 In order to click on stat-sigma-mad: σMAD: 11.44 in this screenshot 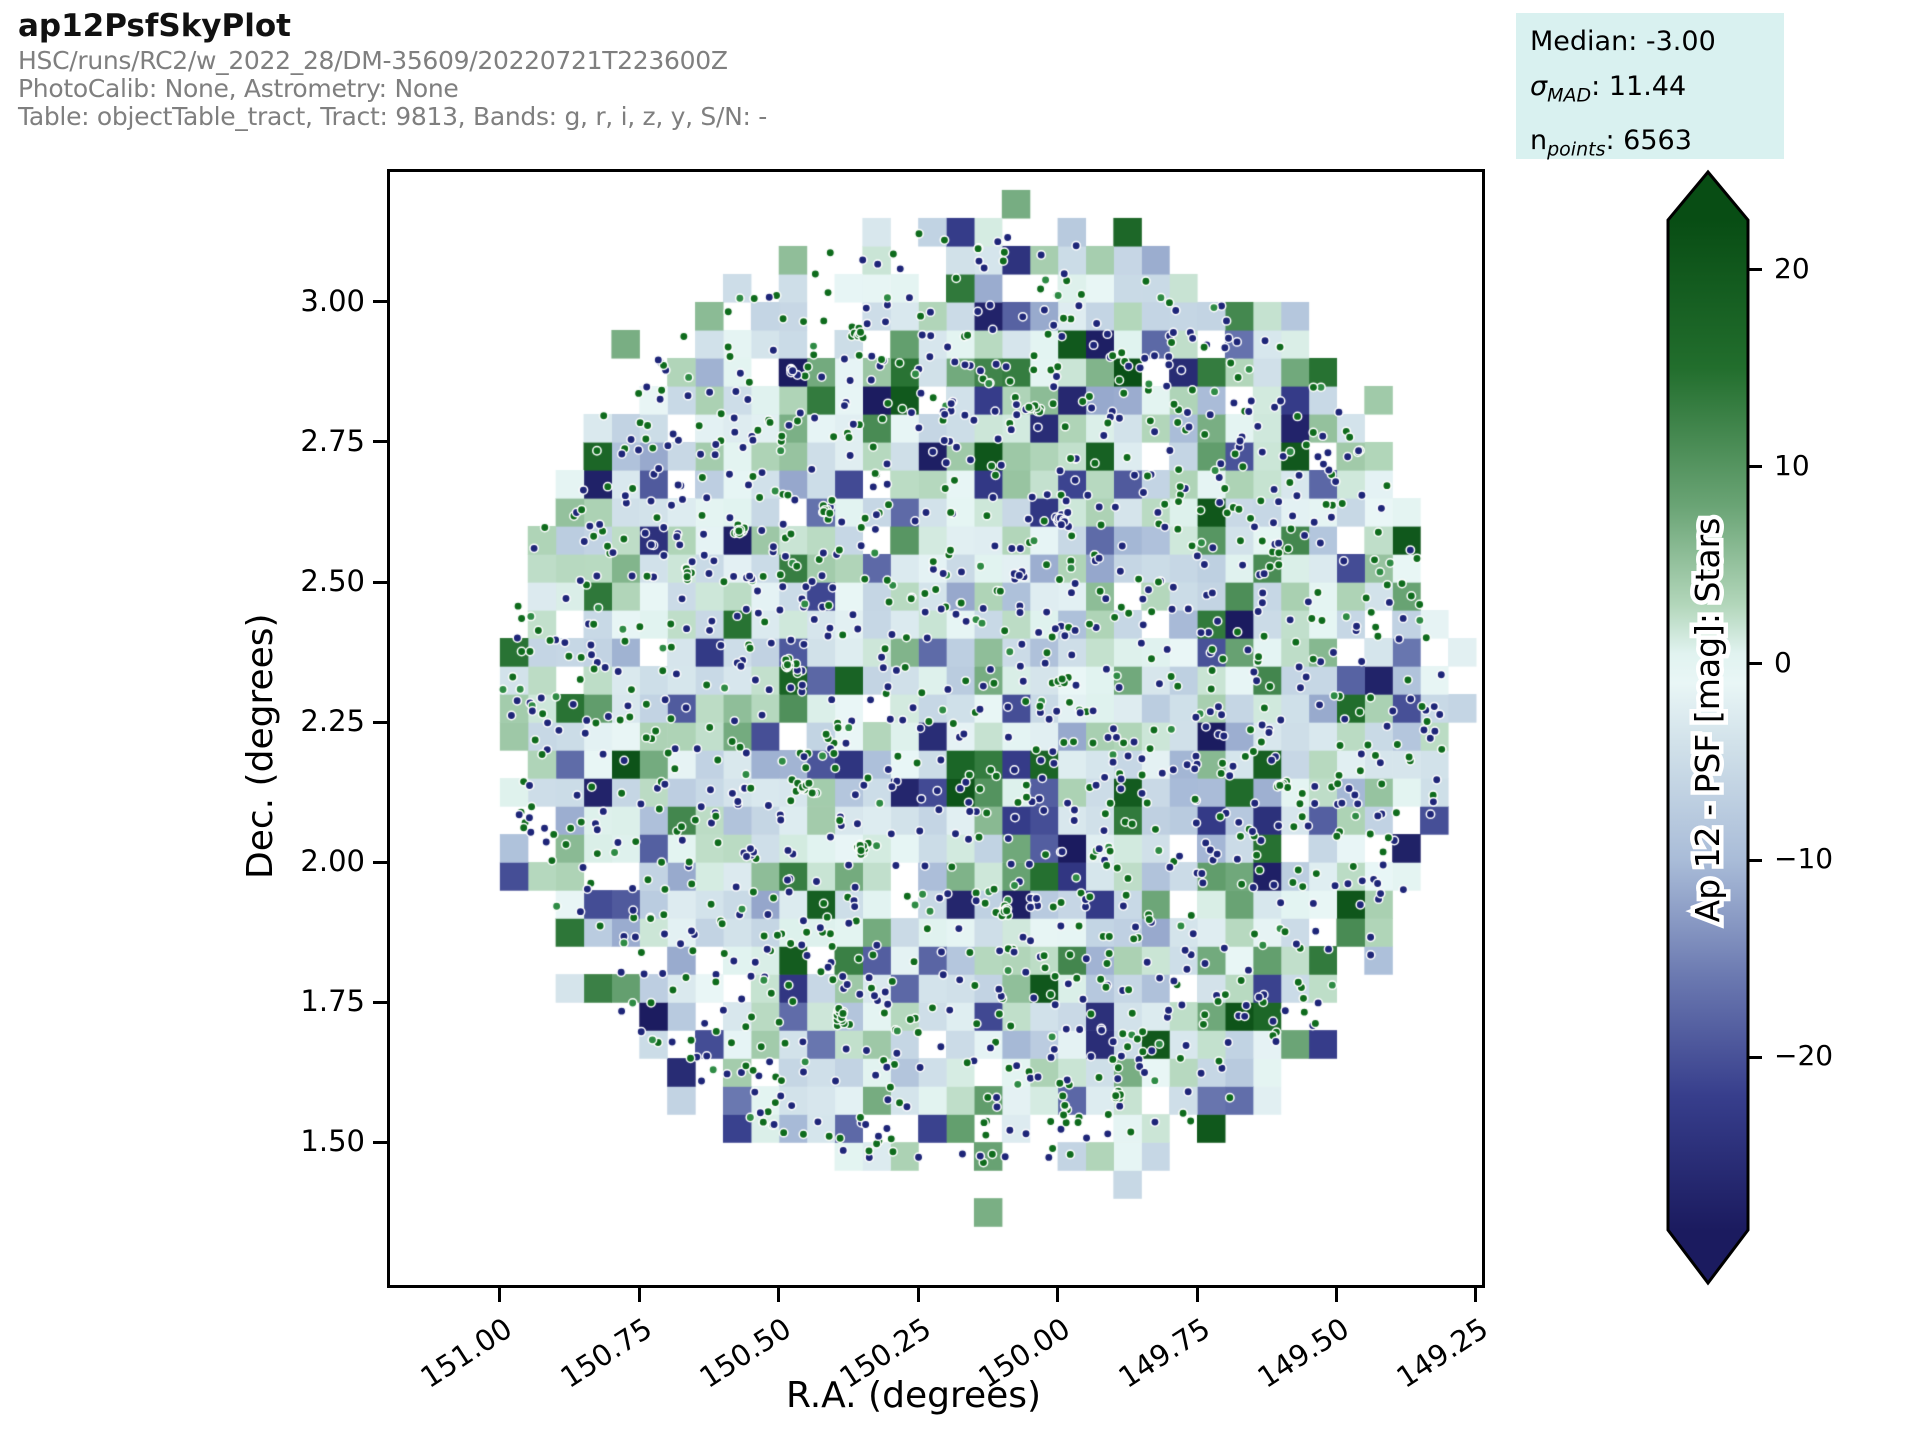, I will do `click(1608, 89)`.